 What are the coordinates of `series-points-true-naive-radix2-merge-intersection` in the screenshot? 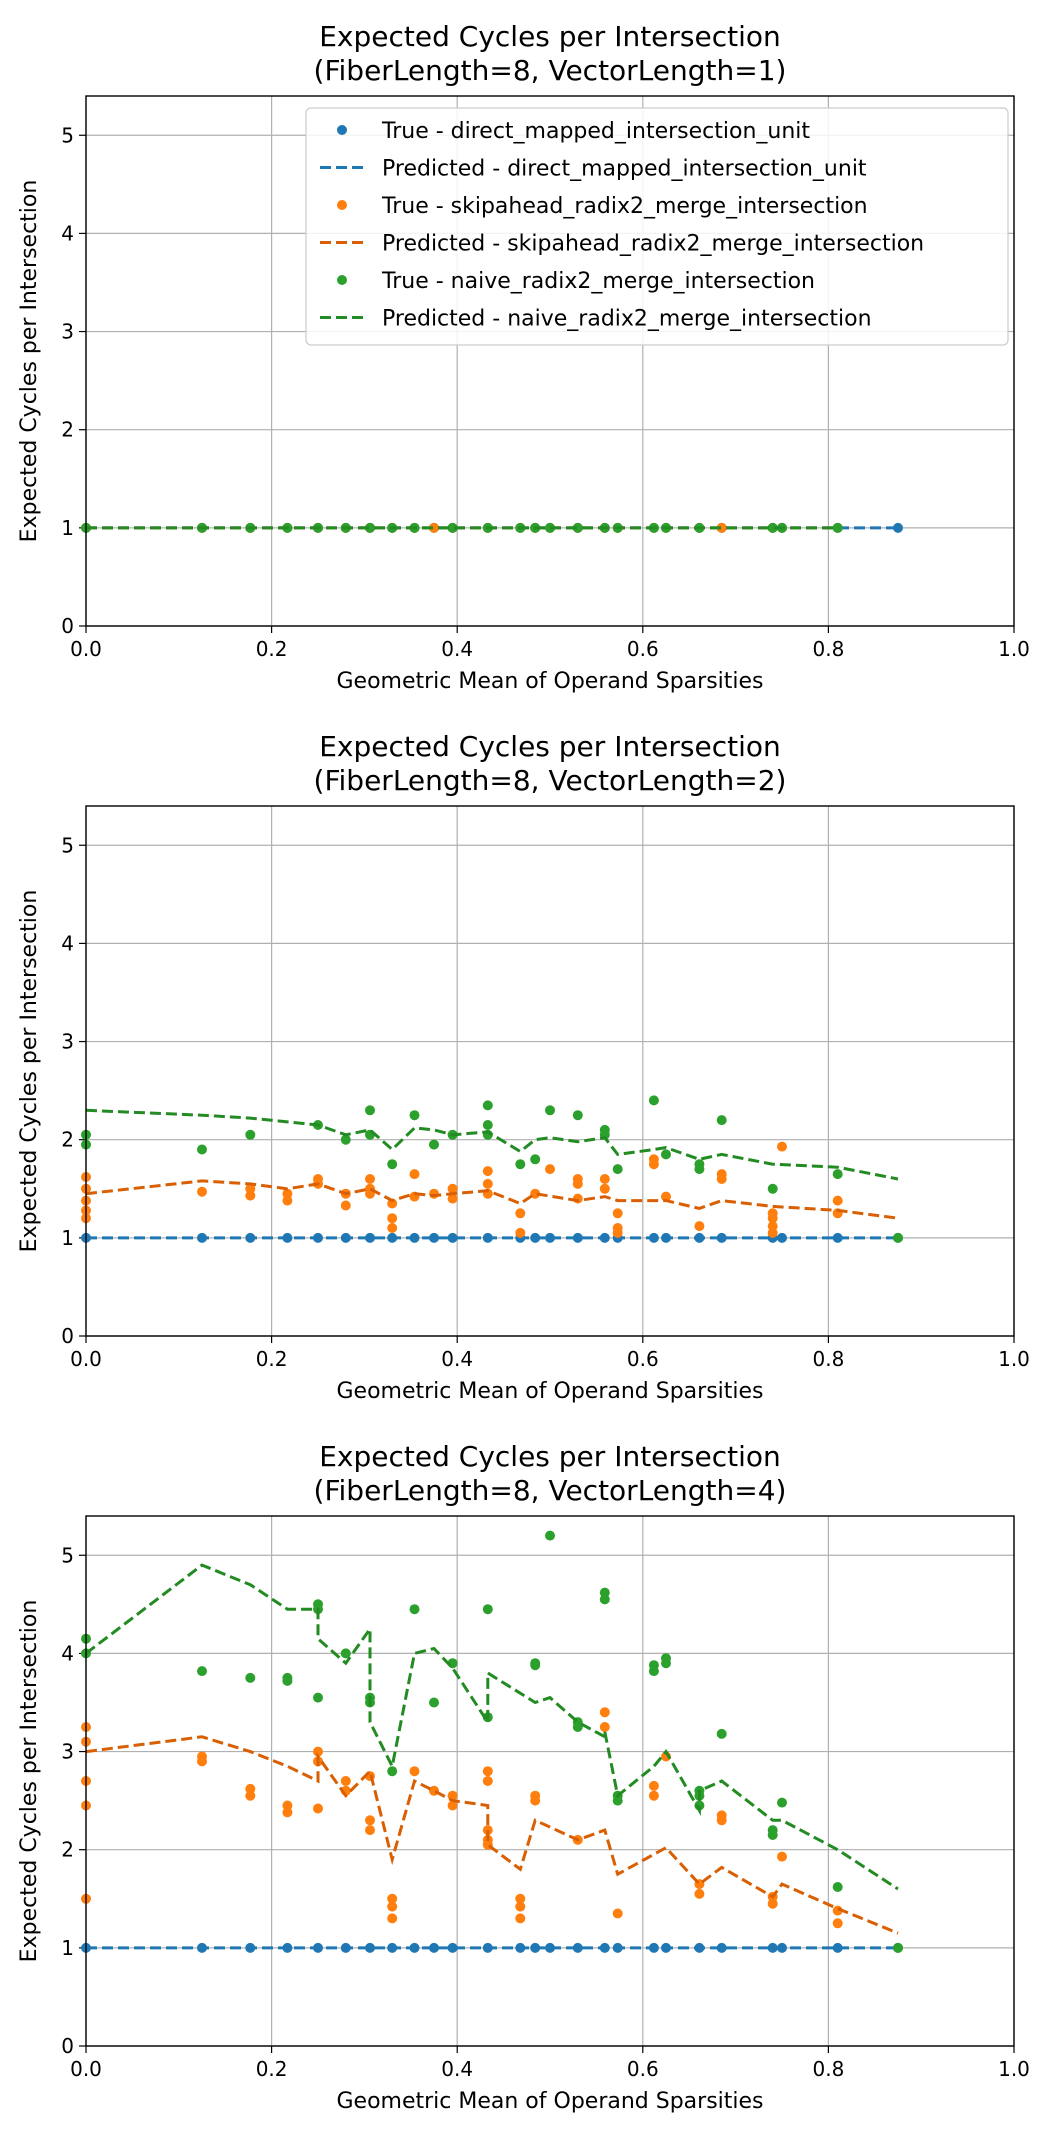 It's located at (492, 1169).